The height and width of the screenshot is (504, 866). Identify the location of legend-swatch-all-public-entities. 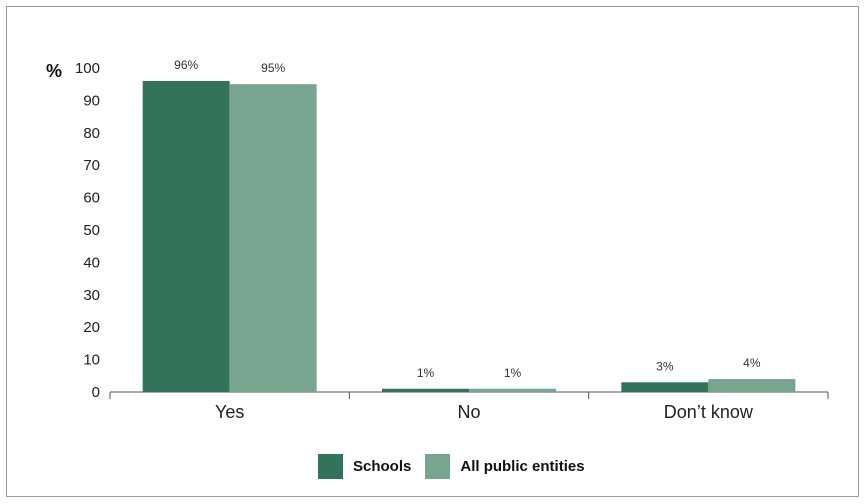
(438, 466).